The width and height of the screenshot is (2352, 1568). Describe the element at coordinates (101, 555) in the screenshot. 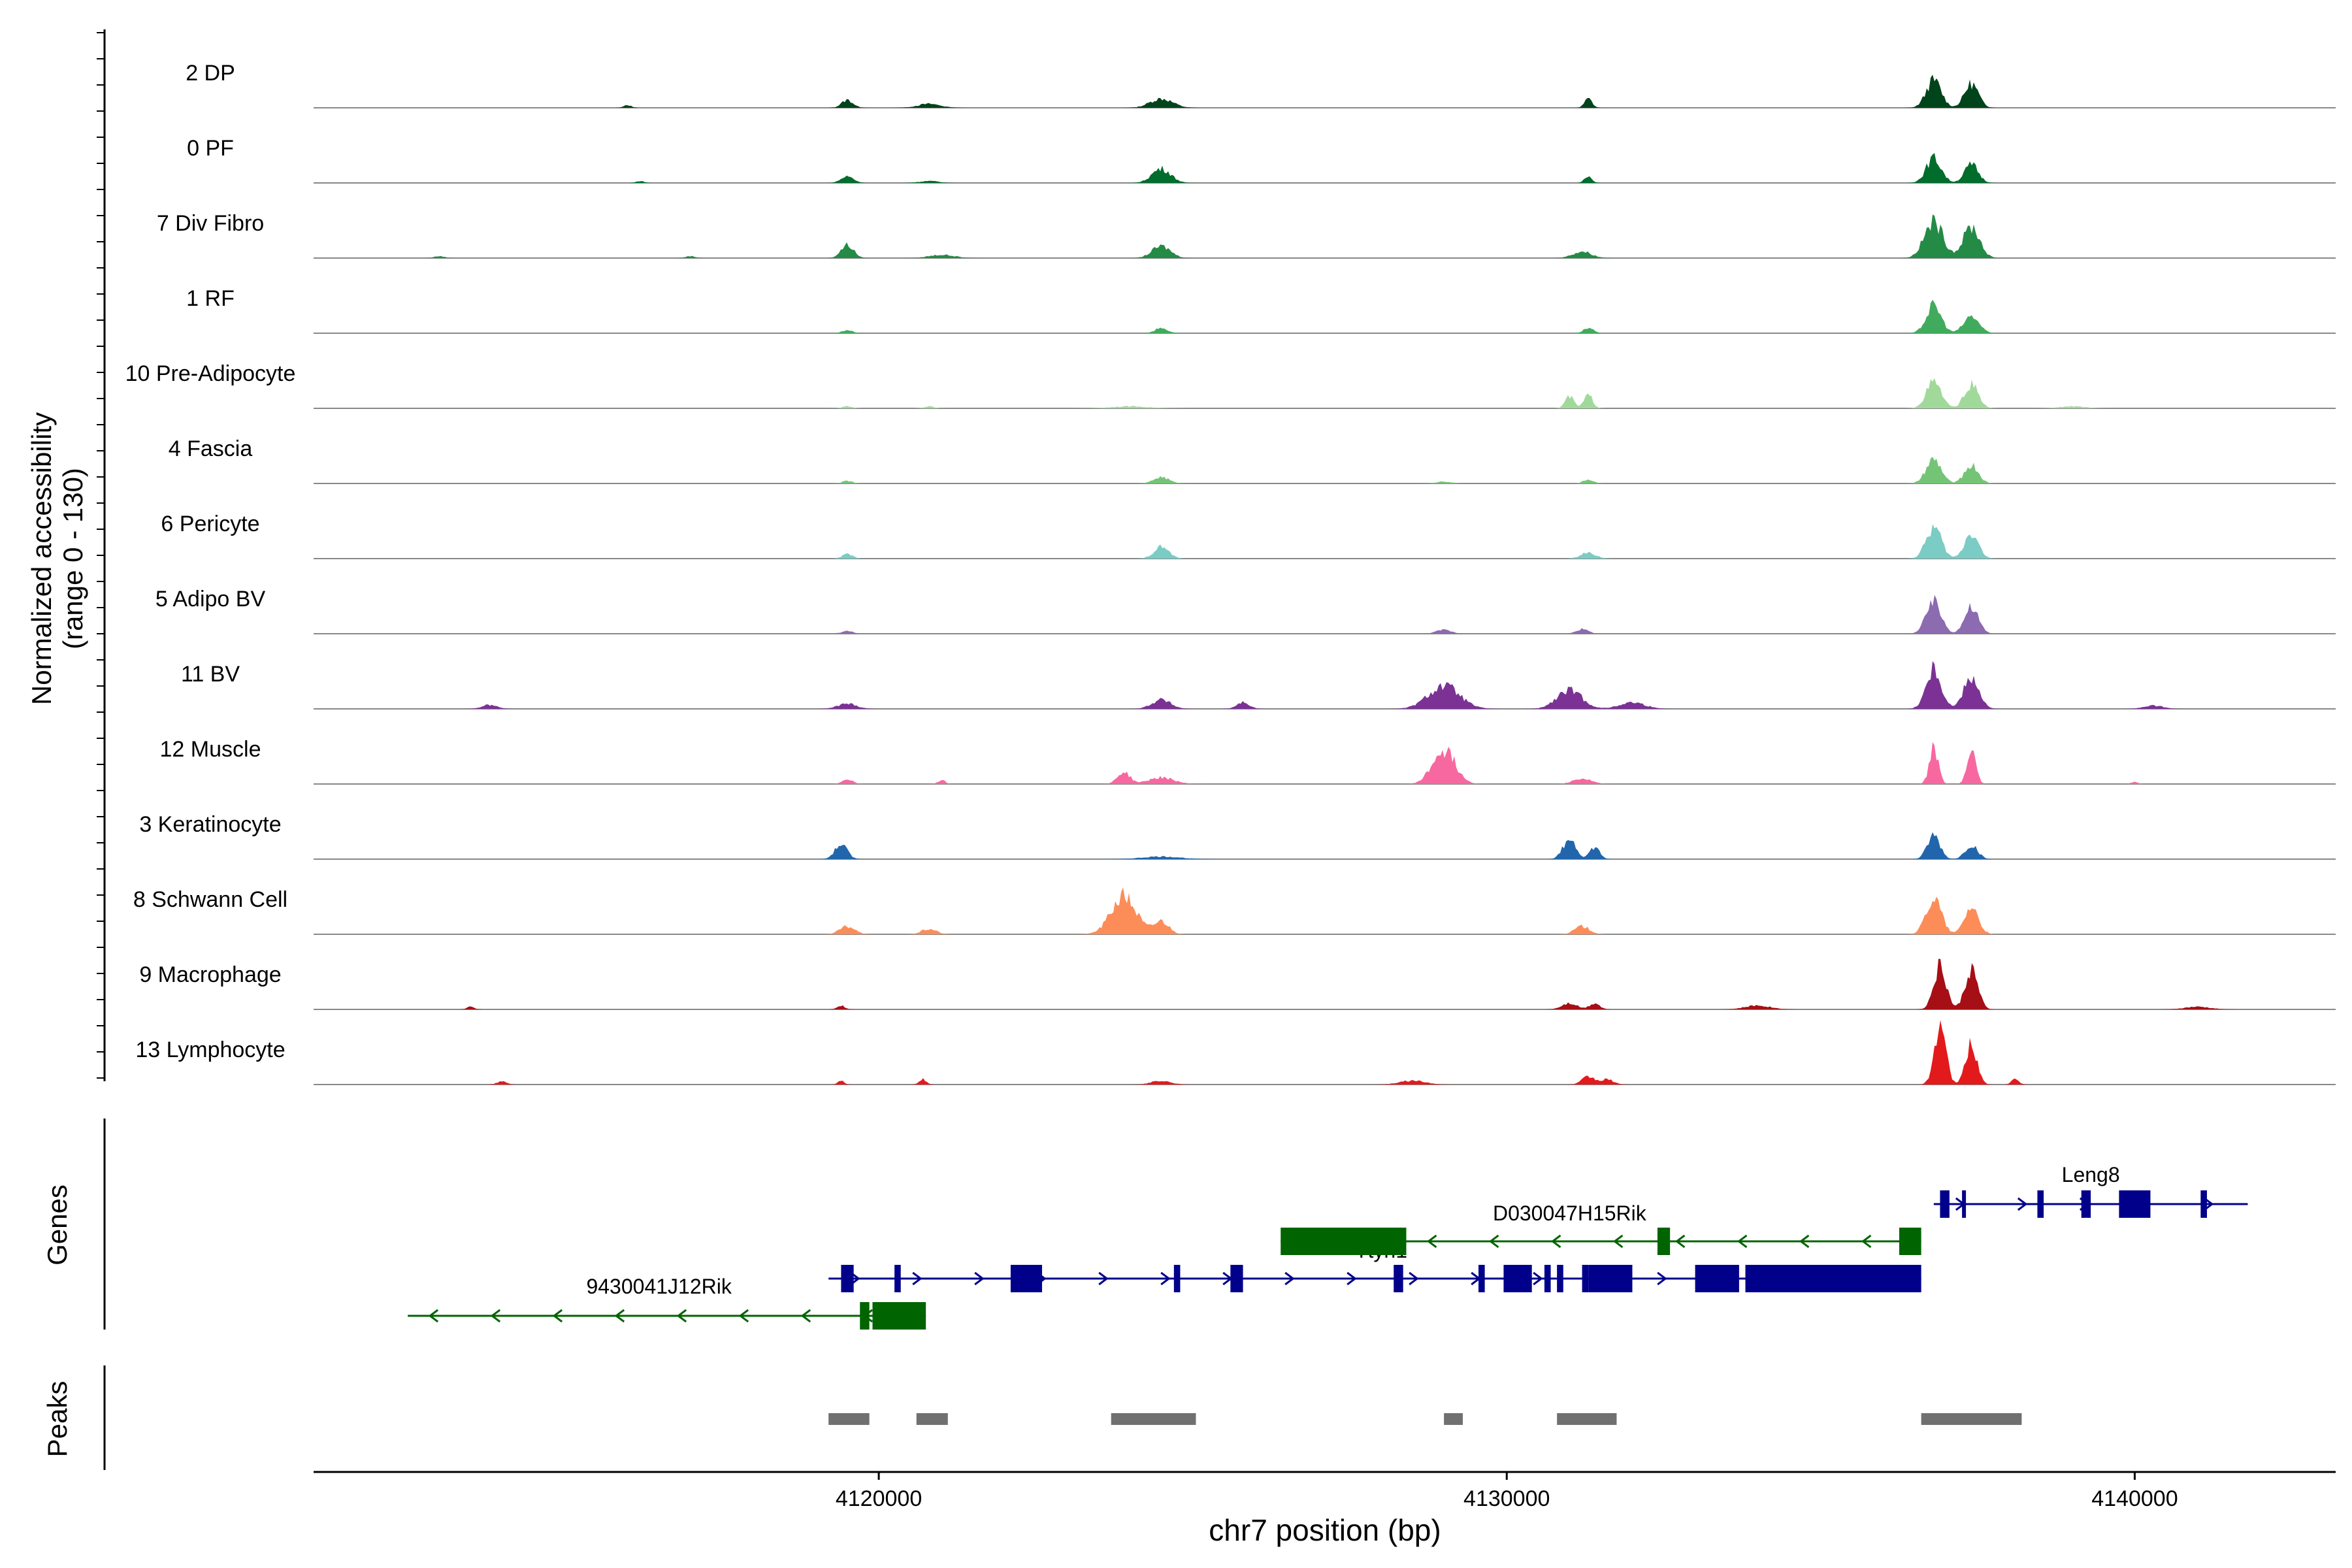

I see `coverage-y-ticks` at that location.